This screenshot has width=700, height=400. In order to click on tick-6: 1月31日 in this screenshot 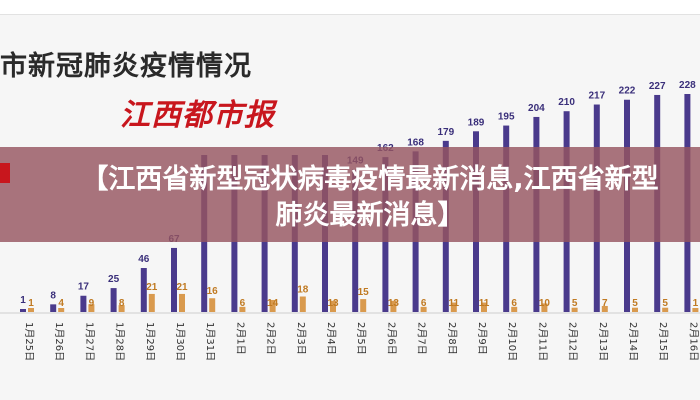, I will do `click(210, 341)`.